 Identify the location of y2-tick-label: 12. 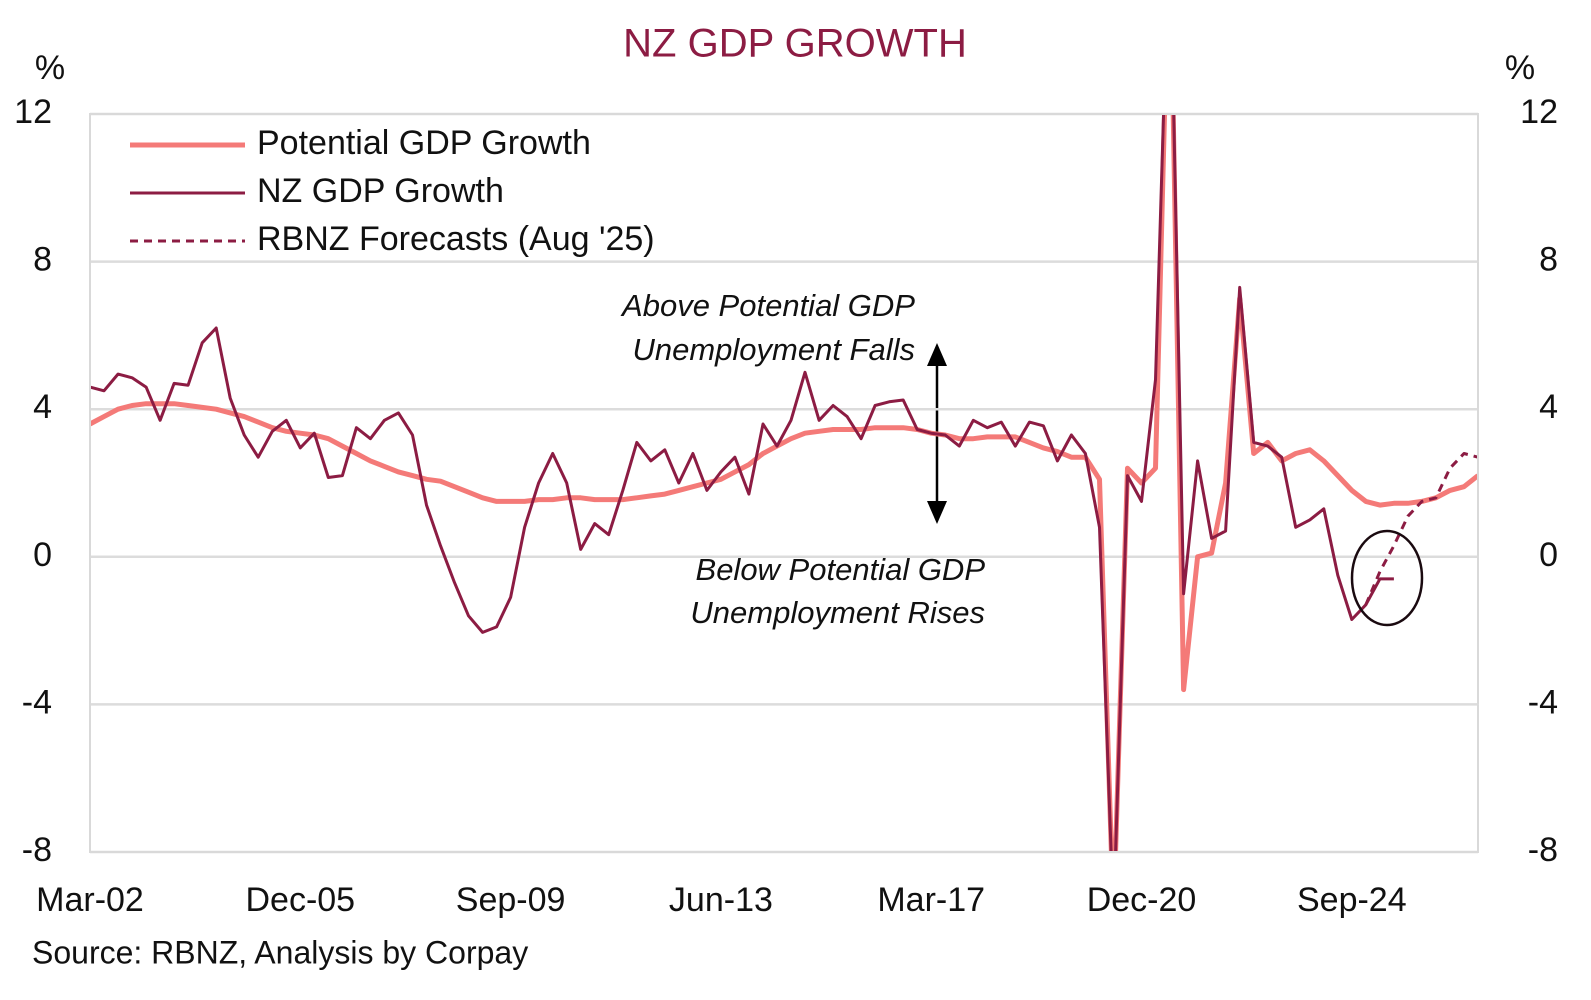
(1539, 112).